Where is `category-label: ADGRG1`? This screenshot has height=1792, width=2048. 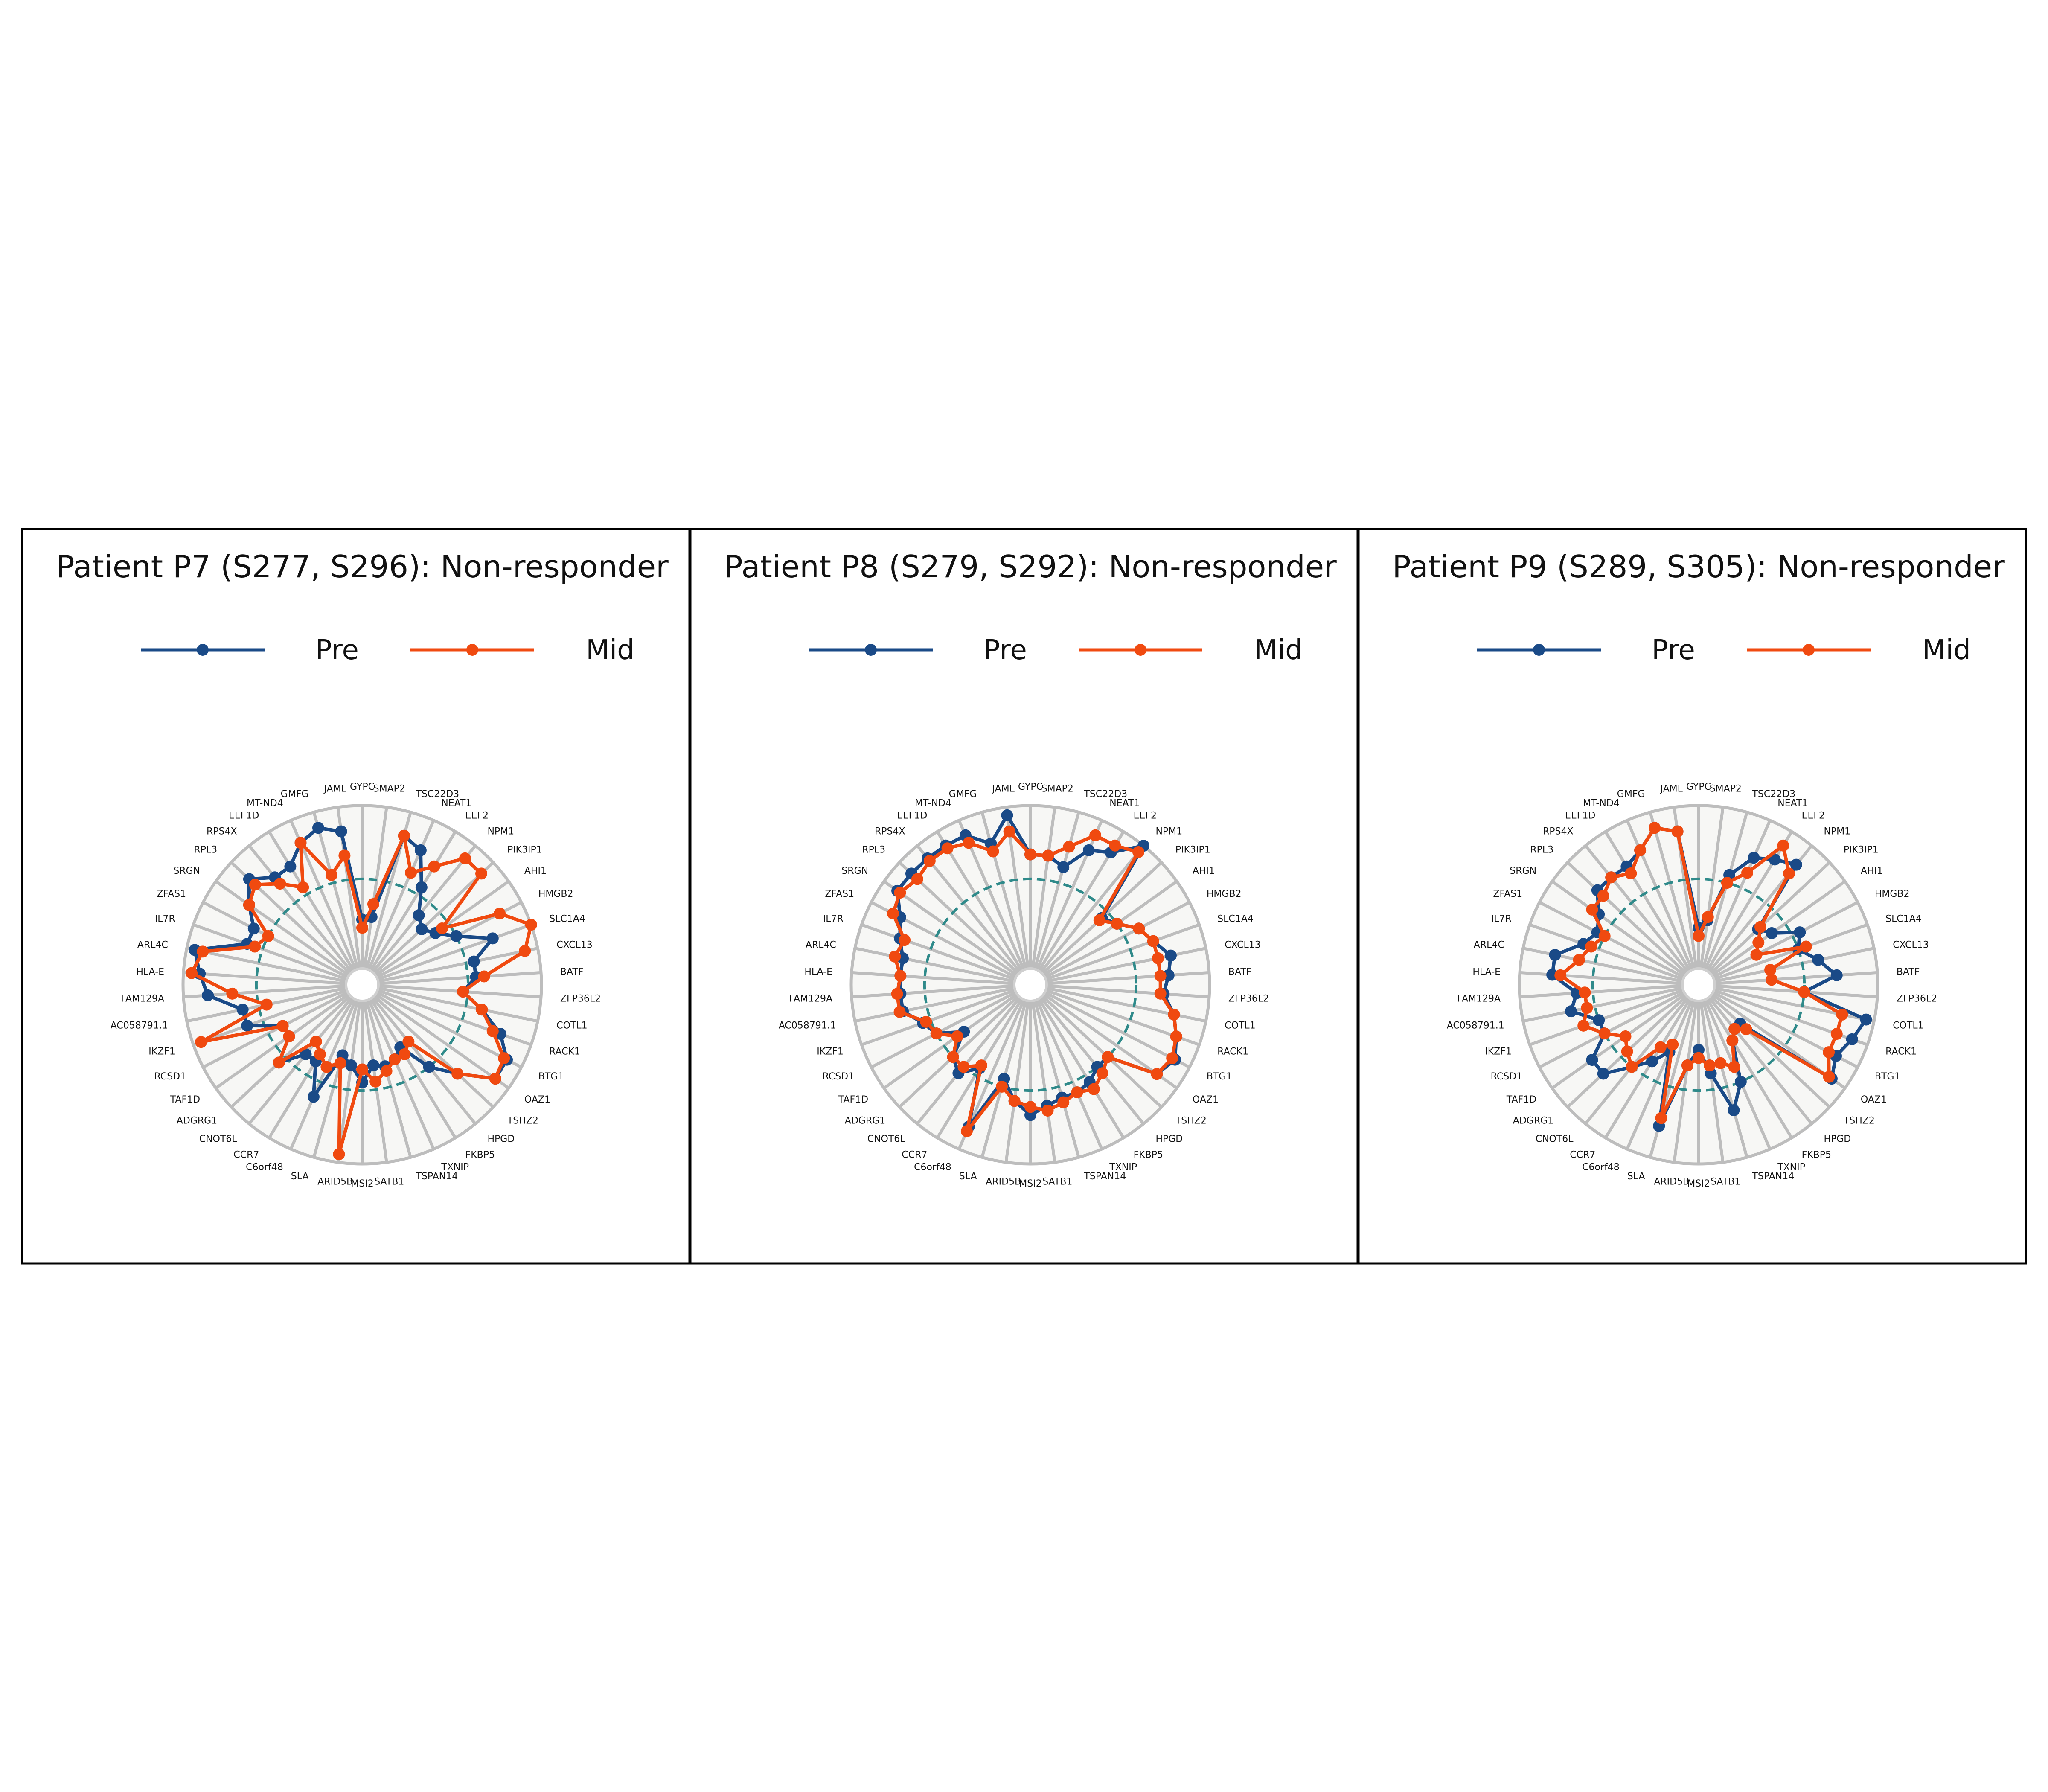
category-label: ADGRG1 is located at coordinates (1533, 1120).